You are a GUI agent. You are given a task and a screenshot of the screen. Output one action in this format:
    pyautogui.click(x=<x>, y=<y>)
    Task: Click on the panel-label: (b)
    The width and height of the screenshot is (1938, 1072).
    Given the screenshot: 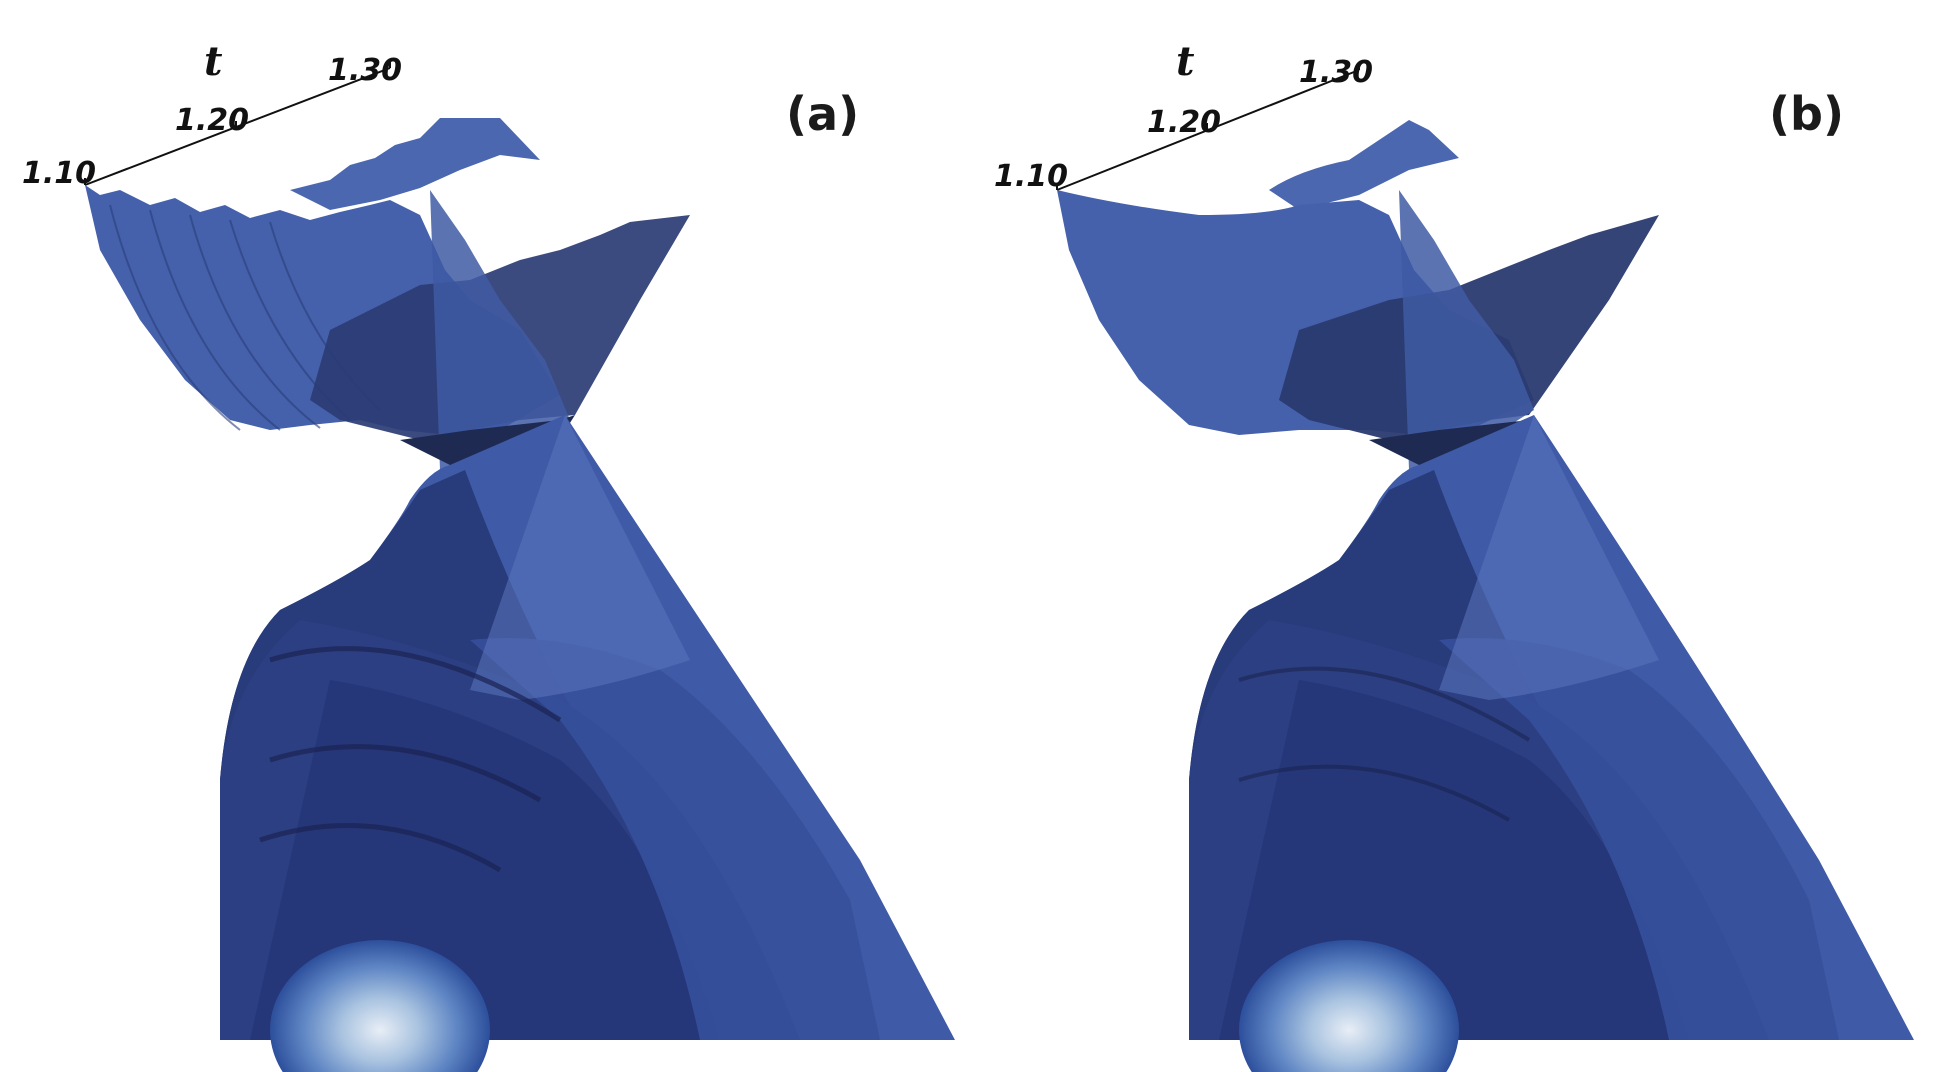 What is the action you would take?
    pyautogui.click(x=1806, y=114)
    